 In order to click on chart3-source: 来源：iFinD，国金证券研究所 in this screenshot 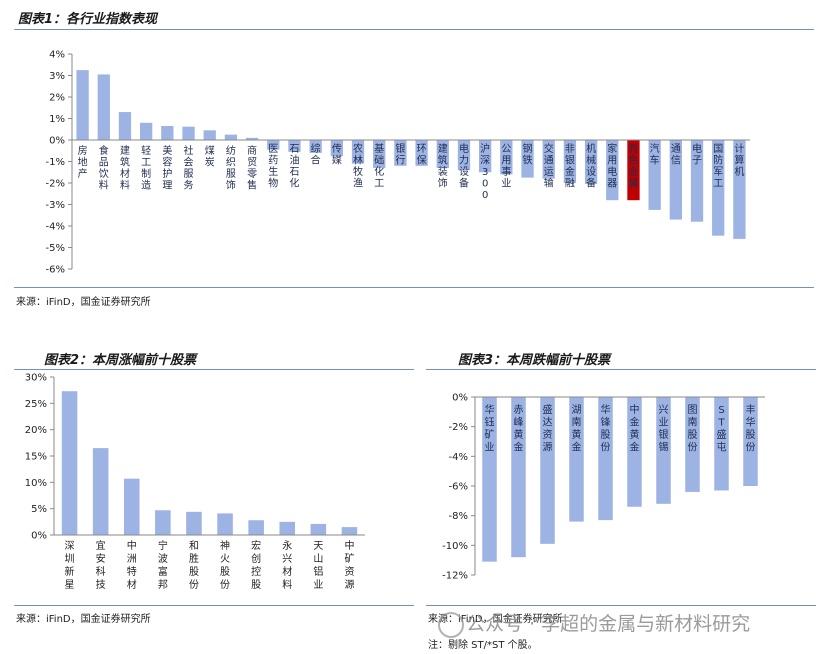, I will do `click(495, 619)`.